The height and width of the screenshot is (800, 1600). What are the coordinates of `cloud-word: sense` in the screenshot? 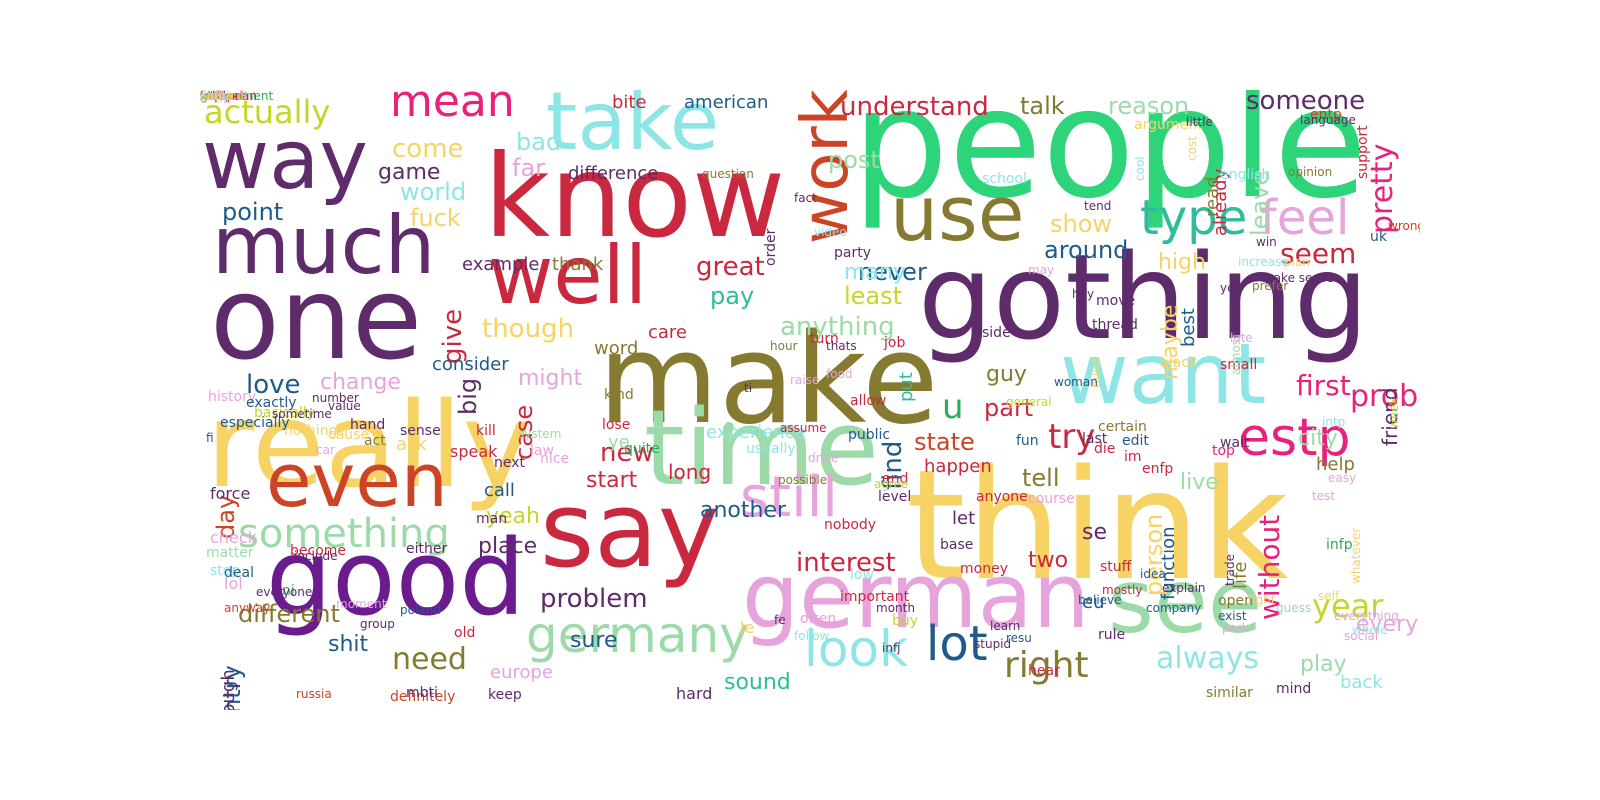 It's located at (420, 431).